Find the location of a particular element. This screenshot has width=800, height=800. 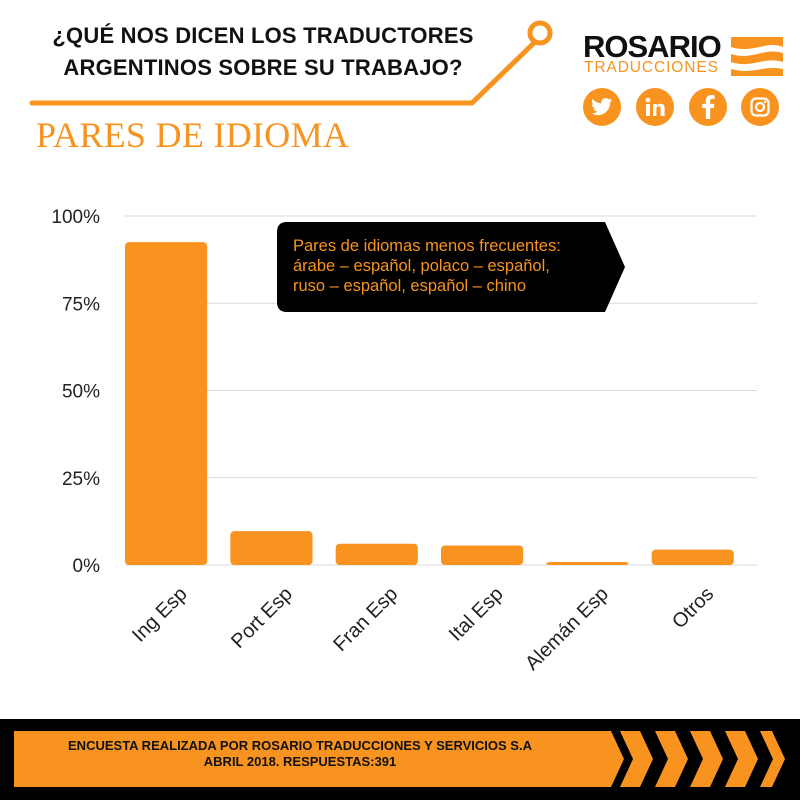

footer-banner is located at coordinates (399, 759).